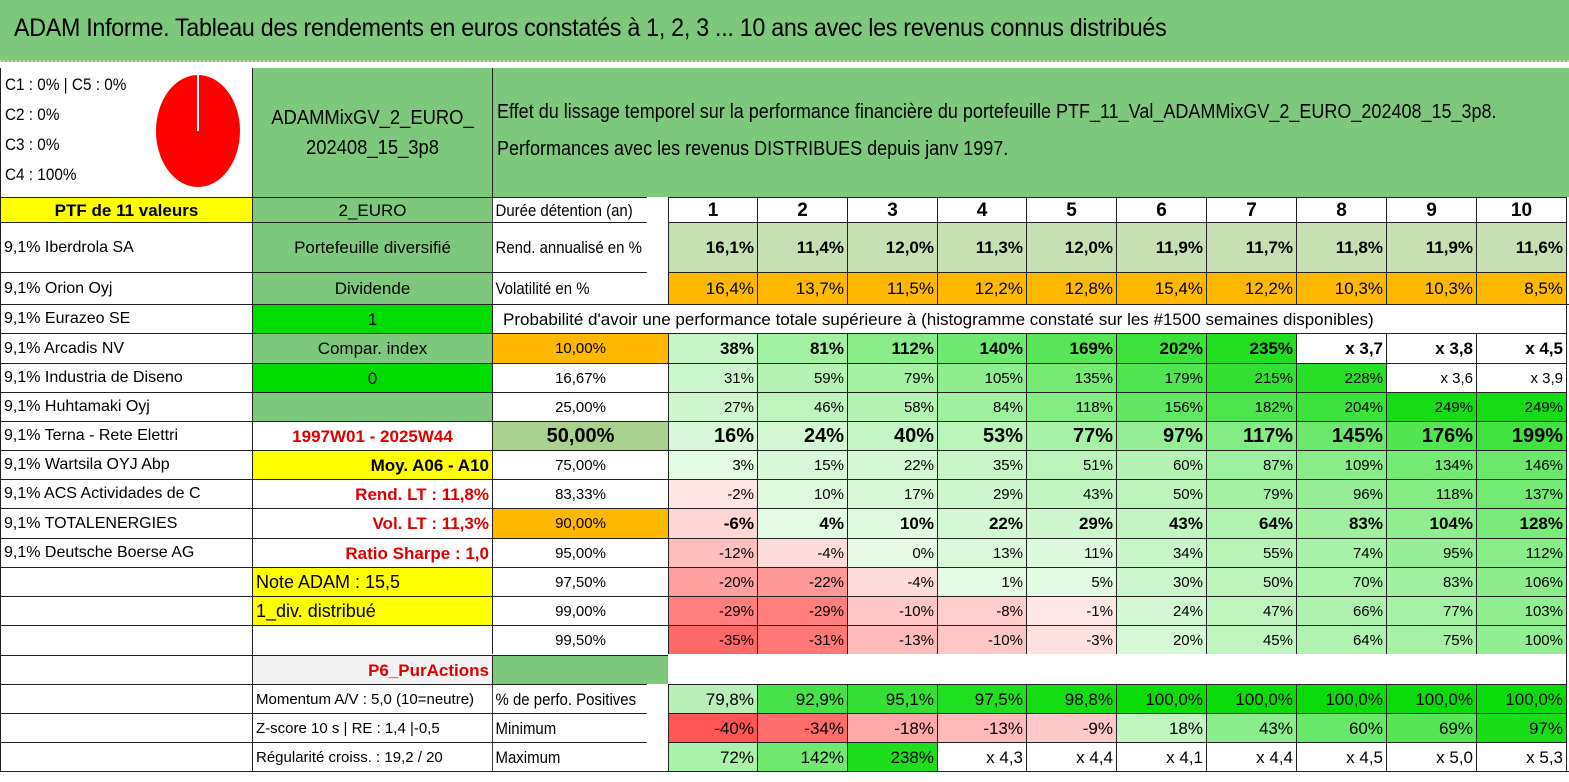 The height and width of the screenshot is (782, 1569). Describe the element at coordinates (1431, 493) in the screenshot. I see `prob-value: 118%` at that location.